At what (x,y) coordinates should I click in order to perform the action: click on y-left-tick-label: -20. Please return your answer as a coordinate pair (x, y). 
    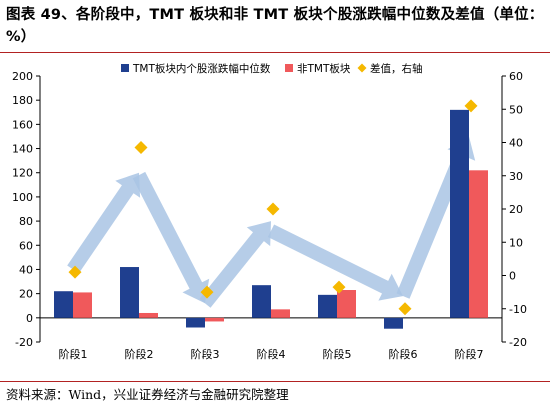
    Looking at the image, I should click on (24, 342).